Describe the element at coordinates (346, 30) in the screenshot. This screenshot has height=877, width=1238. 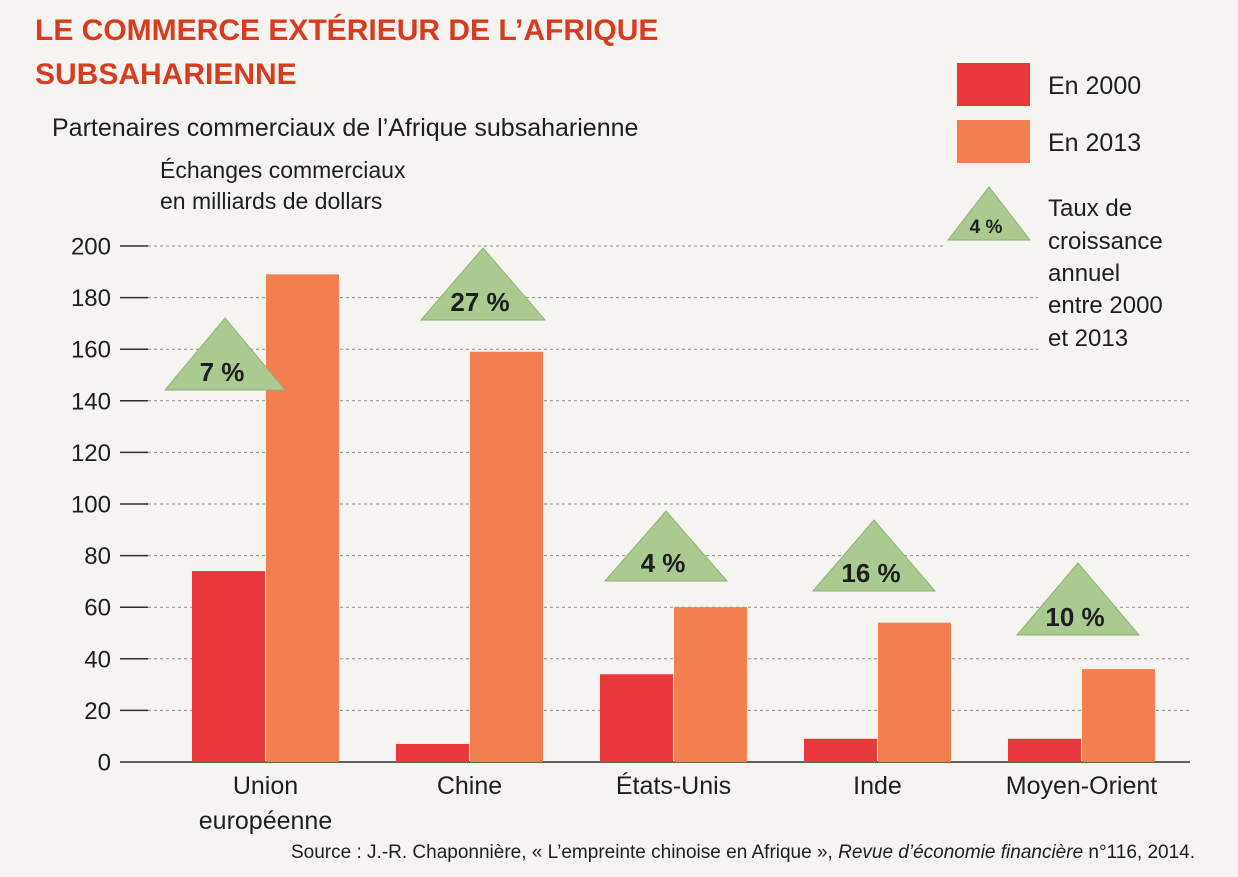
I see `chart-title-line-1: LE COMMERCE EXTÉRIEUR DE L’AFRIQUE` at that location.